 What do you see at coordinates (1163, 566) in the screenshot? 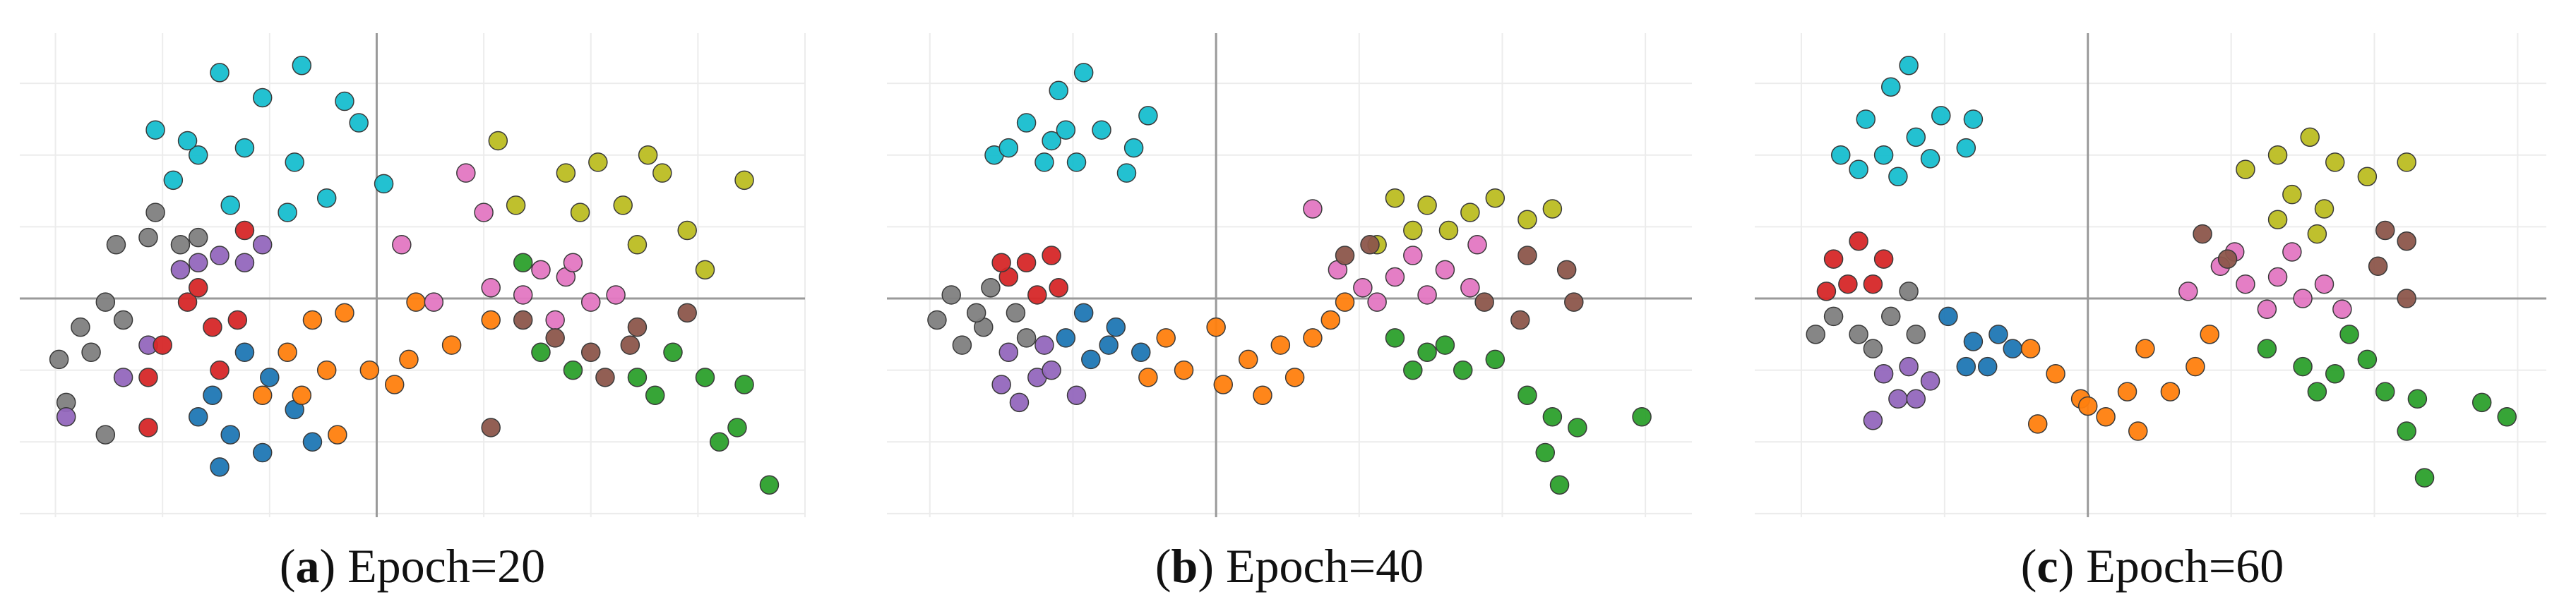
I see `caption-part: (` at bounding box center [1163, 566].